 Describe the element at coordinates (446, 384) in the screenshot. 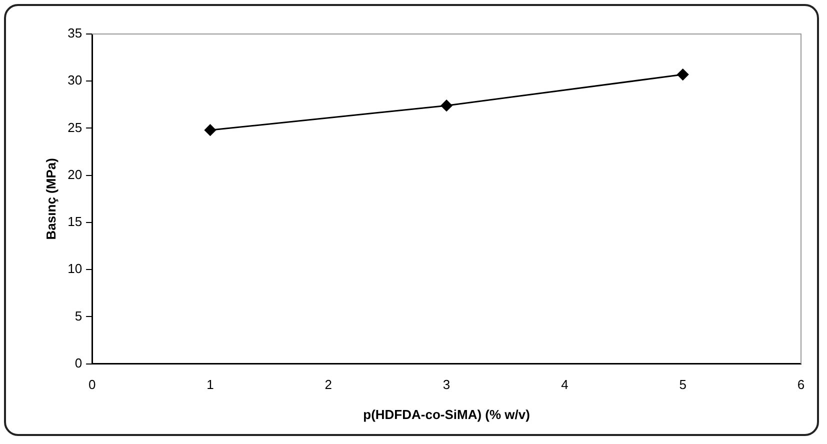

I see `x-tick-label: 3` at that location.